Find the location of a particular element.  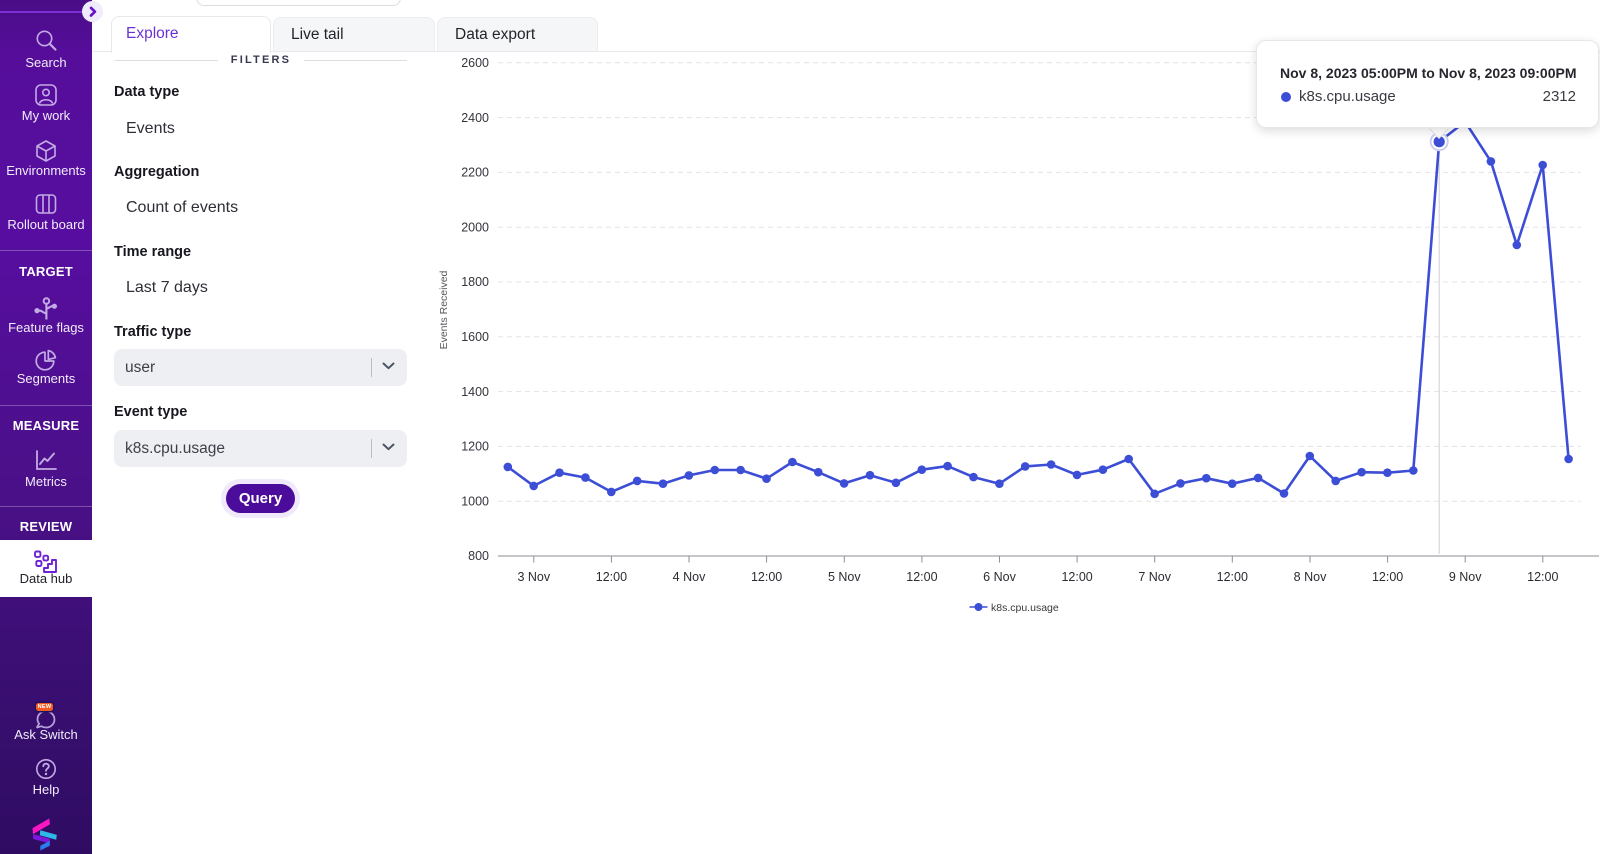

svg-text: 6 Nov is located at coordinates (999, 577).